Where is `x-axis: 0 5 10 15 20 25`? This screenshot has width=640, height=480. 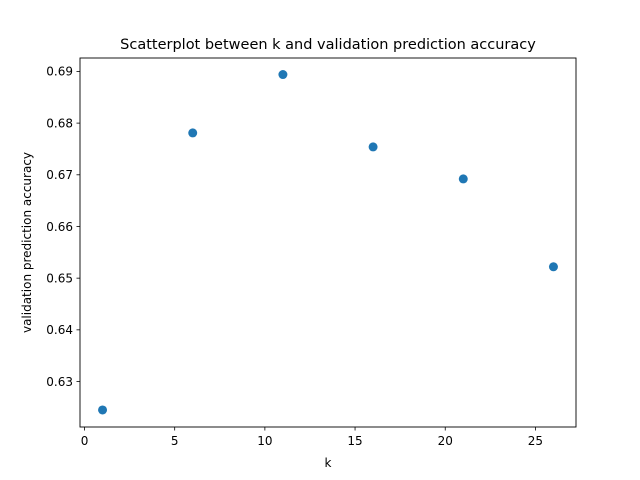
x-axis: 0 5 10 15 20 25 is located at coordinates (312, 437).